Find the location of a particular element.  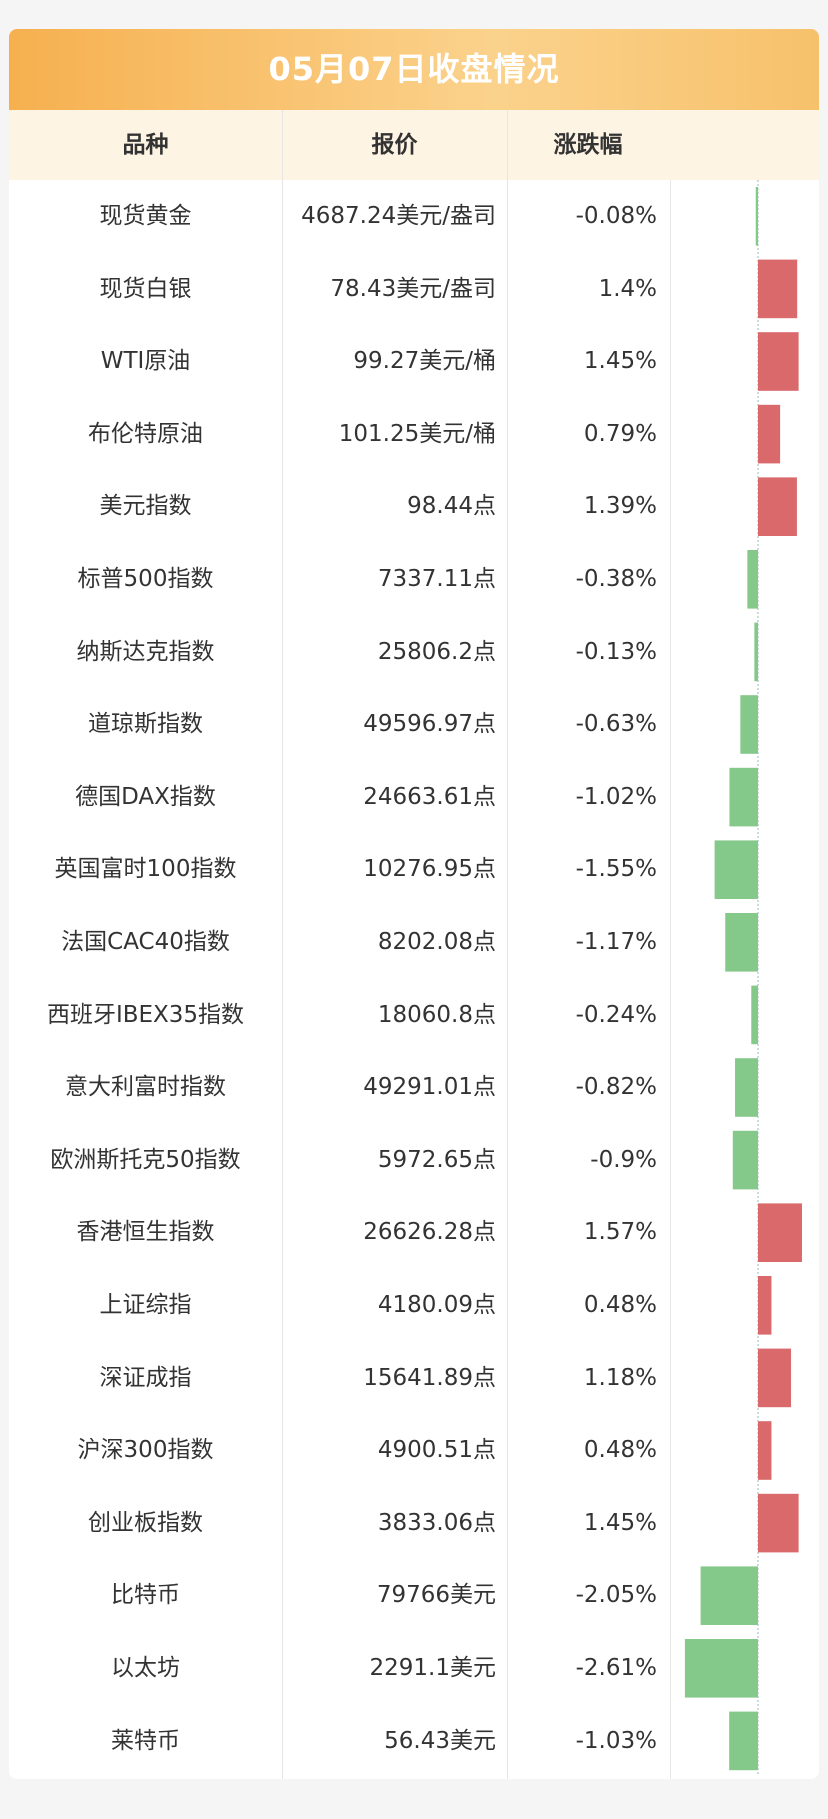

row-price: 5972.65点 is located at coordinates (436, 1159).